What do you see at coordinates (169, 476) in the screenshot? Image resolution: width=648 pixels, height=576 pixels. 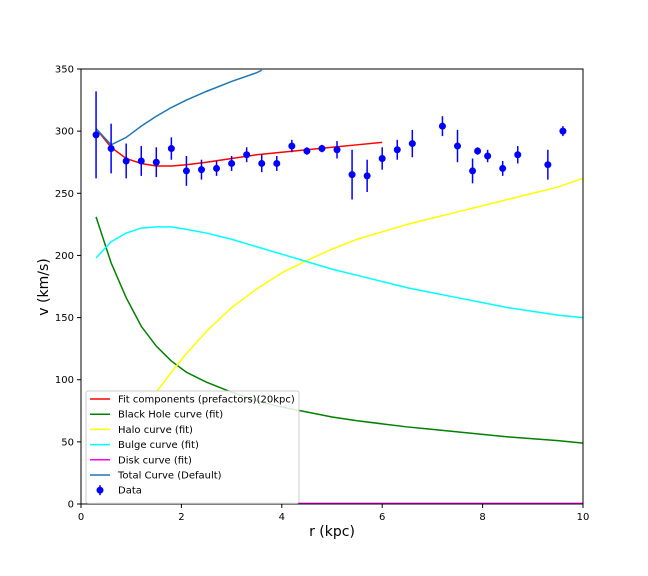 I see `legend-label-total-curve-default: Total Curve (Default)` at bounding box center [169, 476].